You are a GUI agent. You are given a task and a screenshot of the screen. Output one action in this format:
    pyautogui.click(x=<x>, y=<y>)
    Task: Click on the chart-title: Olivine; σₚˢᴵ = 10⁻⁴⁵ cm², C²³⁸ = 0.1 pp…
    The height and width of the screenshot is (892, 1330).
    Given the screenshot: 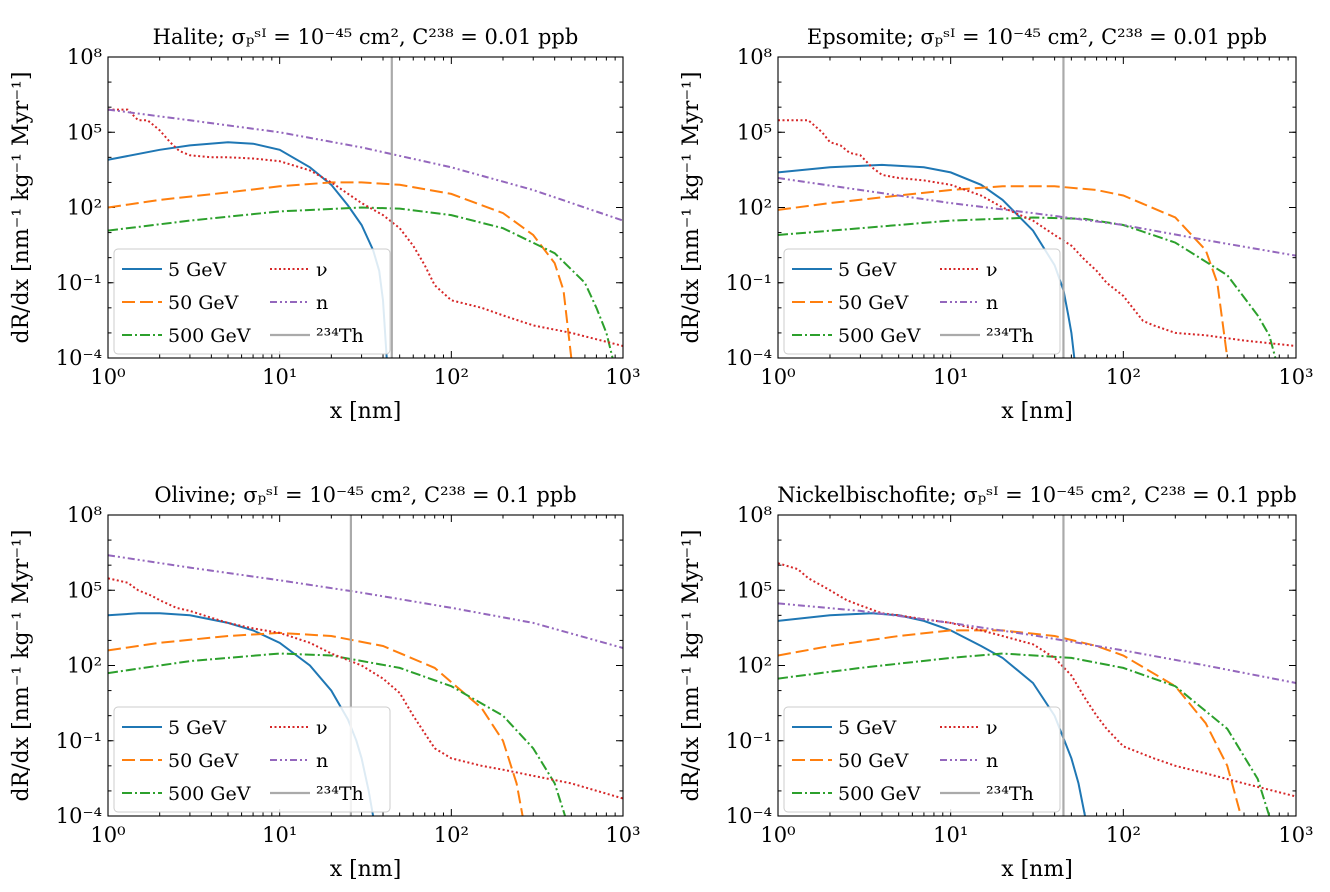 What is the action you would take?
    pyautogui.click(x=365, y=495)
    